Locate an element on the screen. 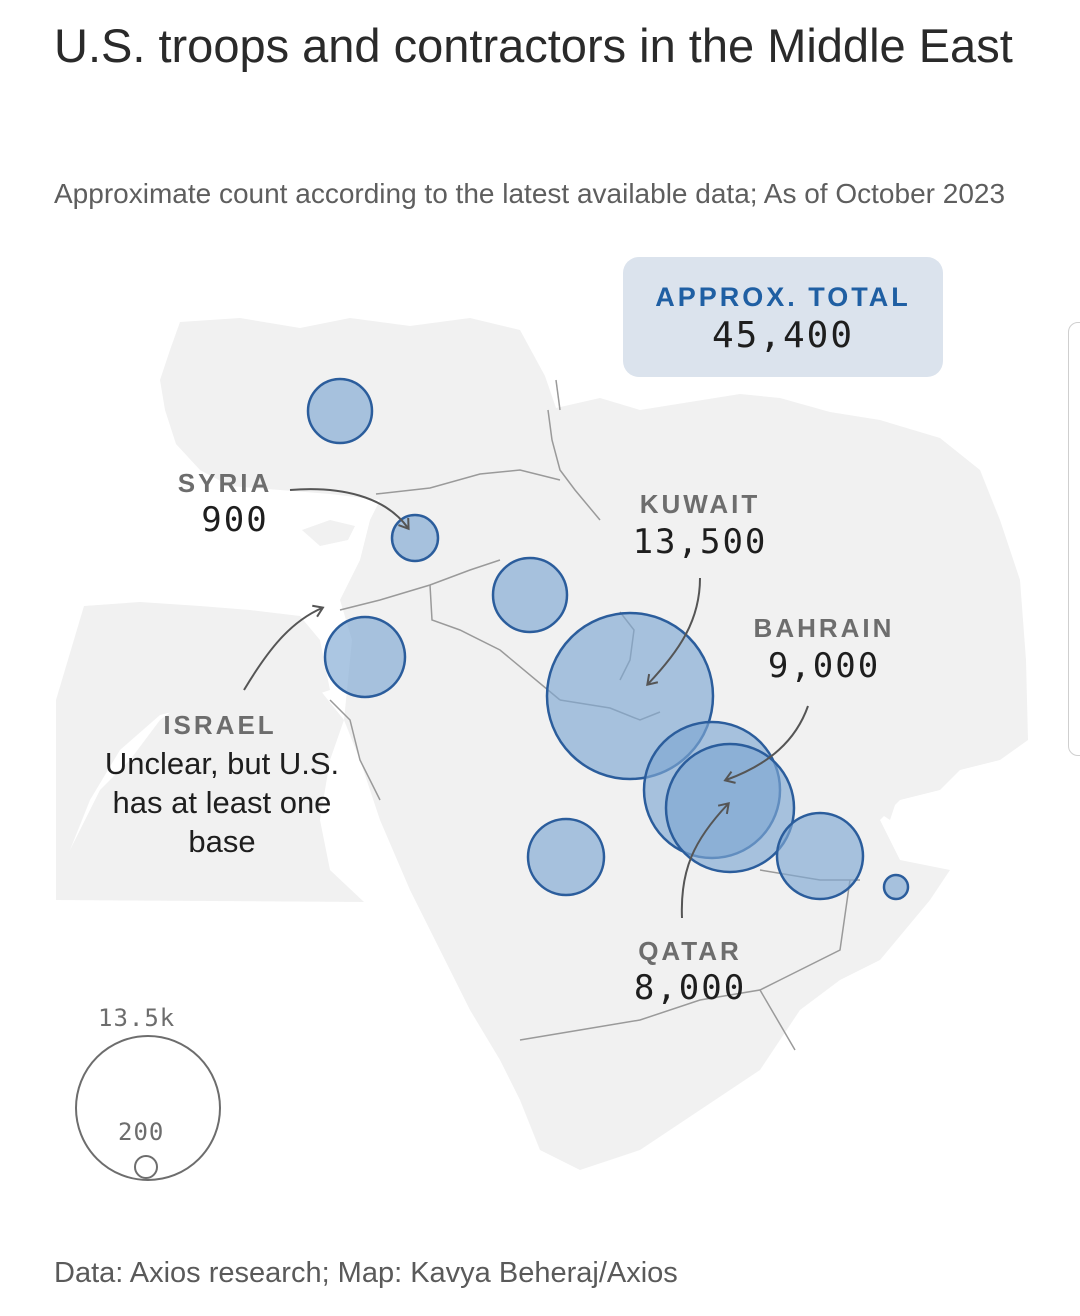  land-oman-tip is located at coordinates (880, 800).